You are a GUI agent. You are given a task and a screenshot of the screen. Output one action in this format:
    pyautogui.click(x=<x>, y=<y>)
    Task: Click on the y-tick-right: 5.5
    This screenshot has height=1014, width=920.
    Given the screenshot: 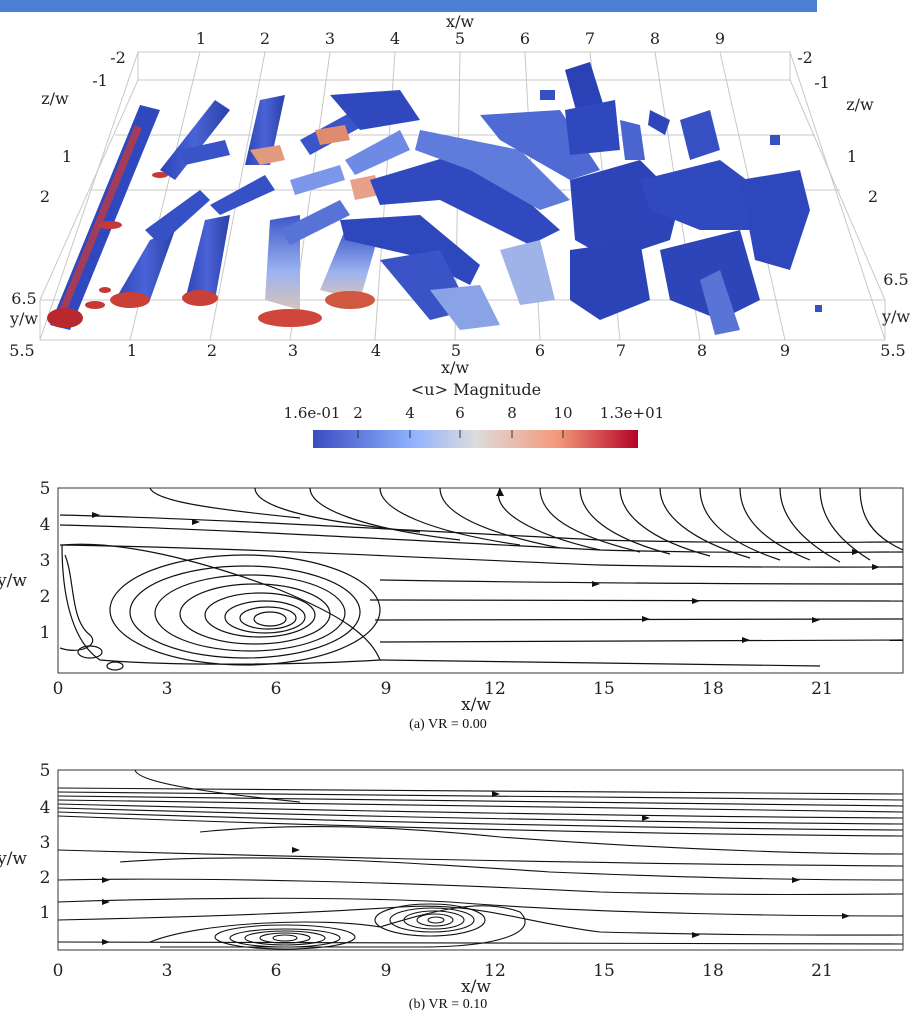 What is the action you would take?
    pyautogui.click(x=892, y=350)
    